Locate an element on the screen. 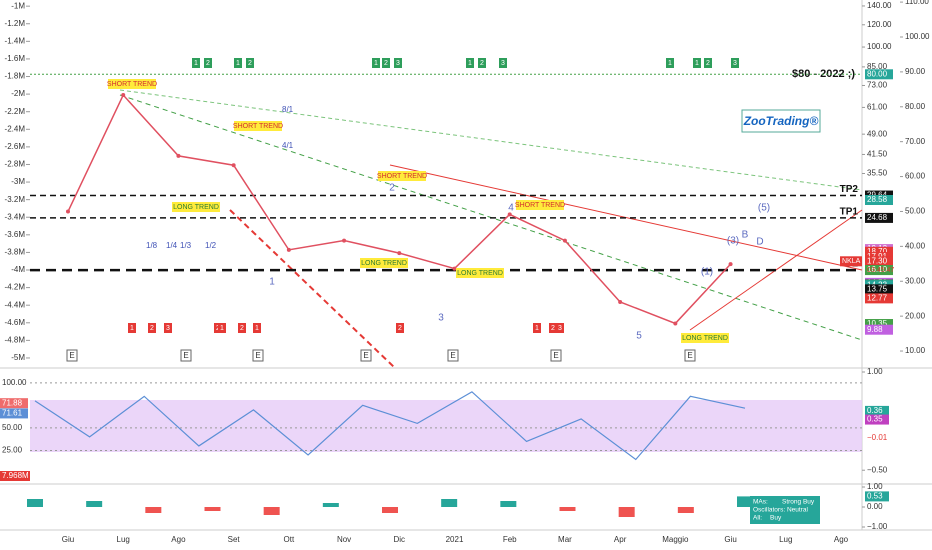 The width and height of the screenshot is (932, 550). osc-tick-label: 100.00 is located at coordinates (14, 382).